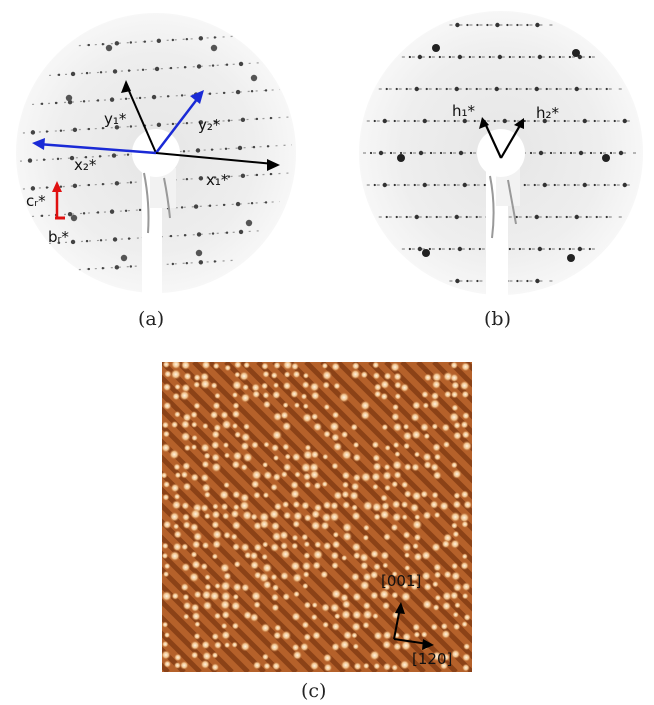 Image resolution: width=654 pixels, height=705 pixels. I want to click on vector-y1, so click(139, 117).